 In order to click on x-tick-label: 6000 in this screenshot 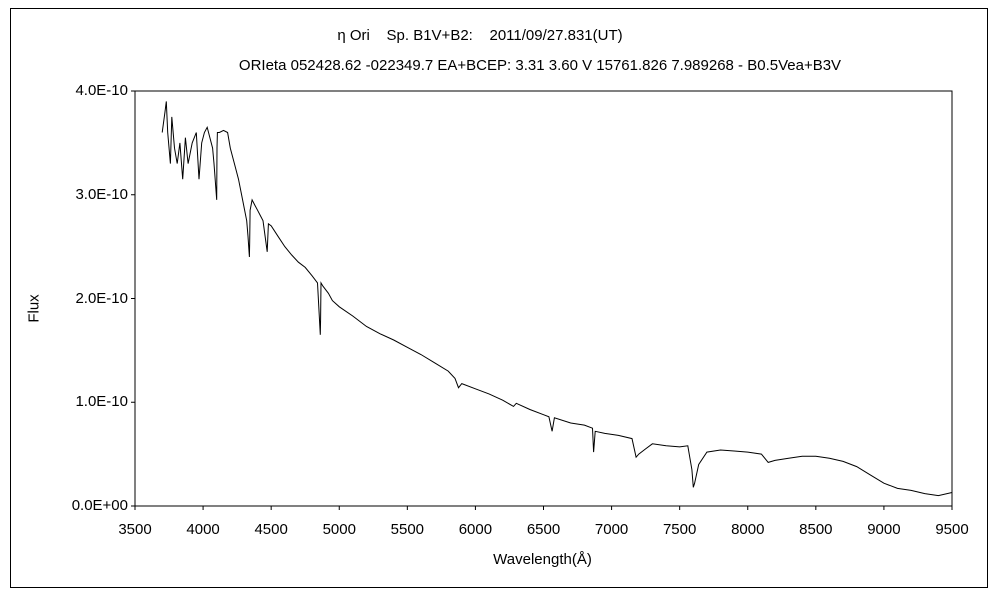, I will do `click(475, 529)`.